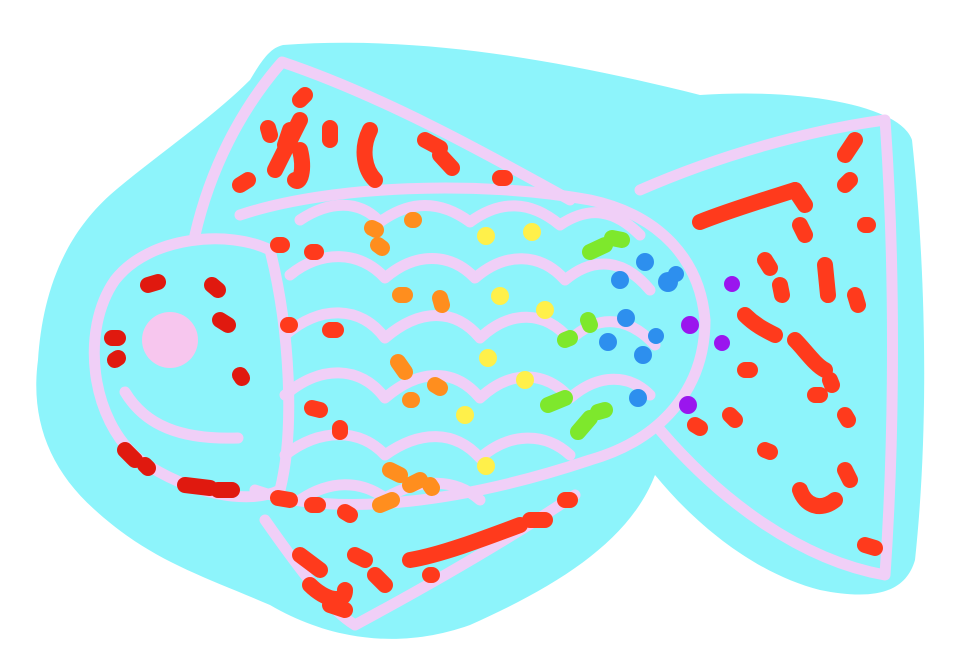  I want to click on green-dots, so click(585, 335).